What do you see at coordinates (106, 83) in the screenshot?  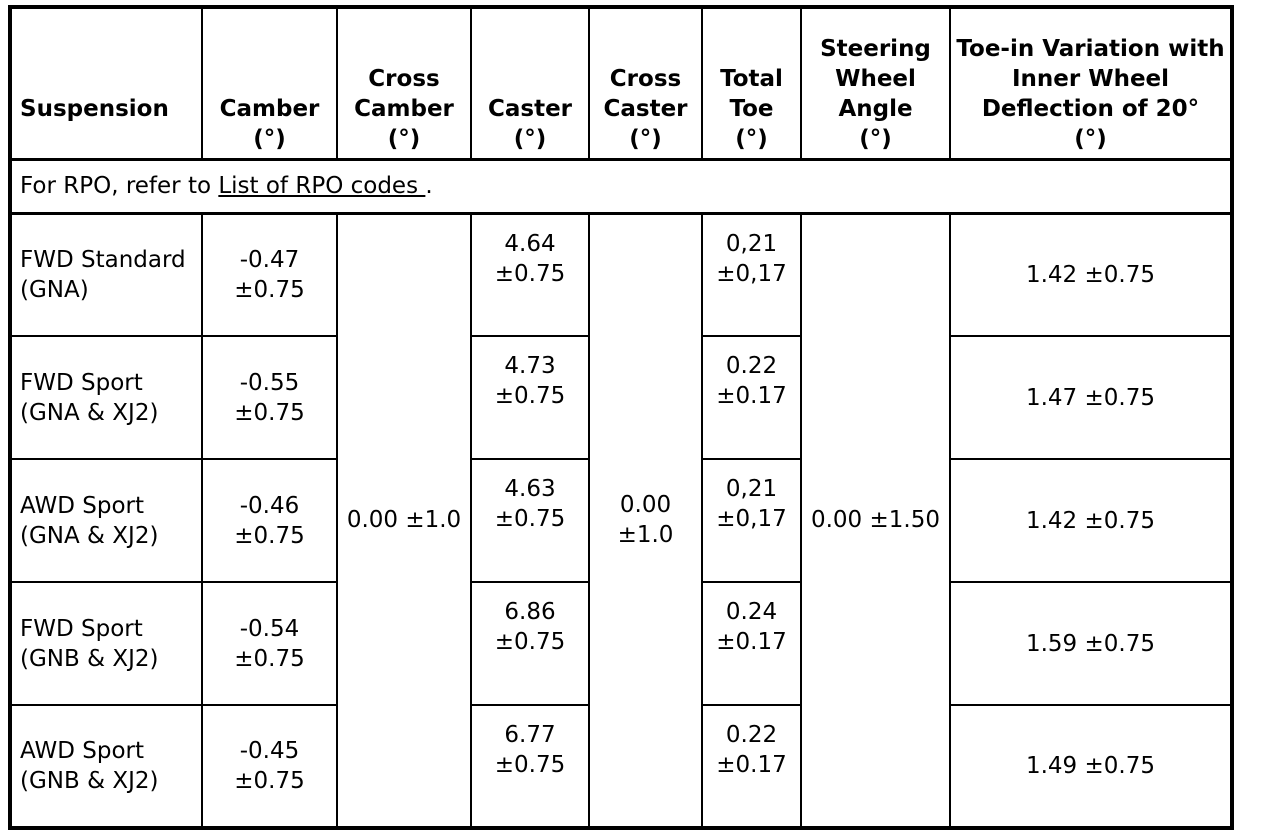 I see `header-suspension: Suspension` at bounding box center [106, 83].